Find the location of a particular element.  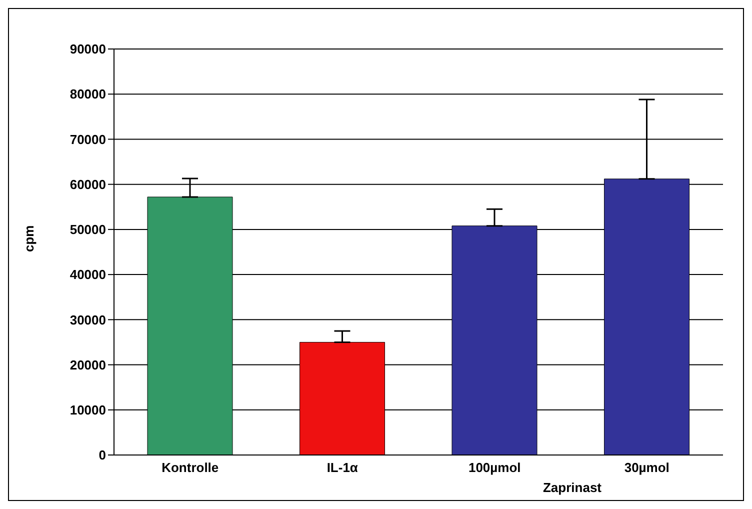

y-tick-label: 50000 is located at coordinates (88, 230).